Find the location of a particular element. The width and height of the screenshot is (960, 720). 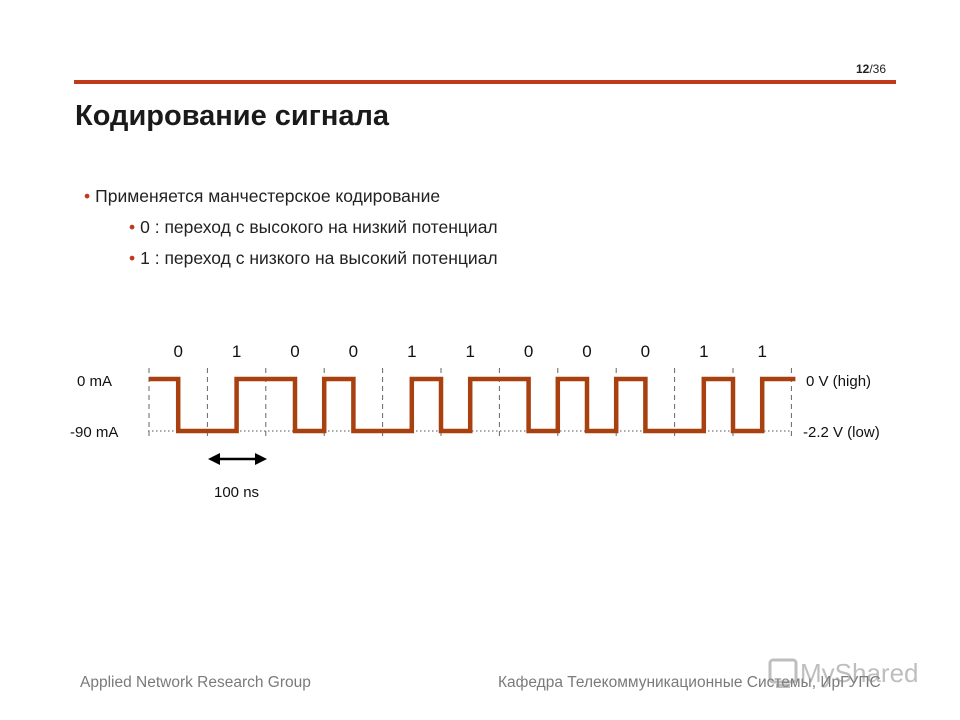

page-current: 12 is located at coordinates (862, 69).